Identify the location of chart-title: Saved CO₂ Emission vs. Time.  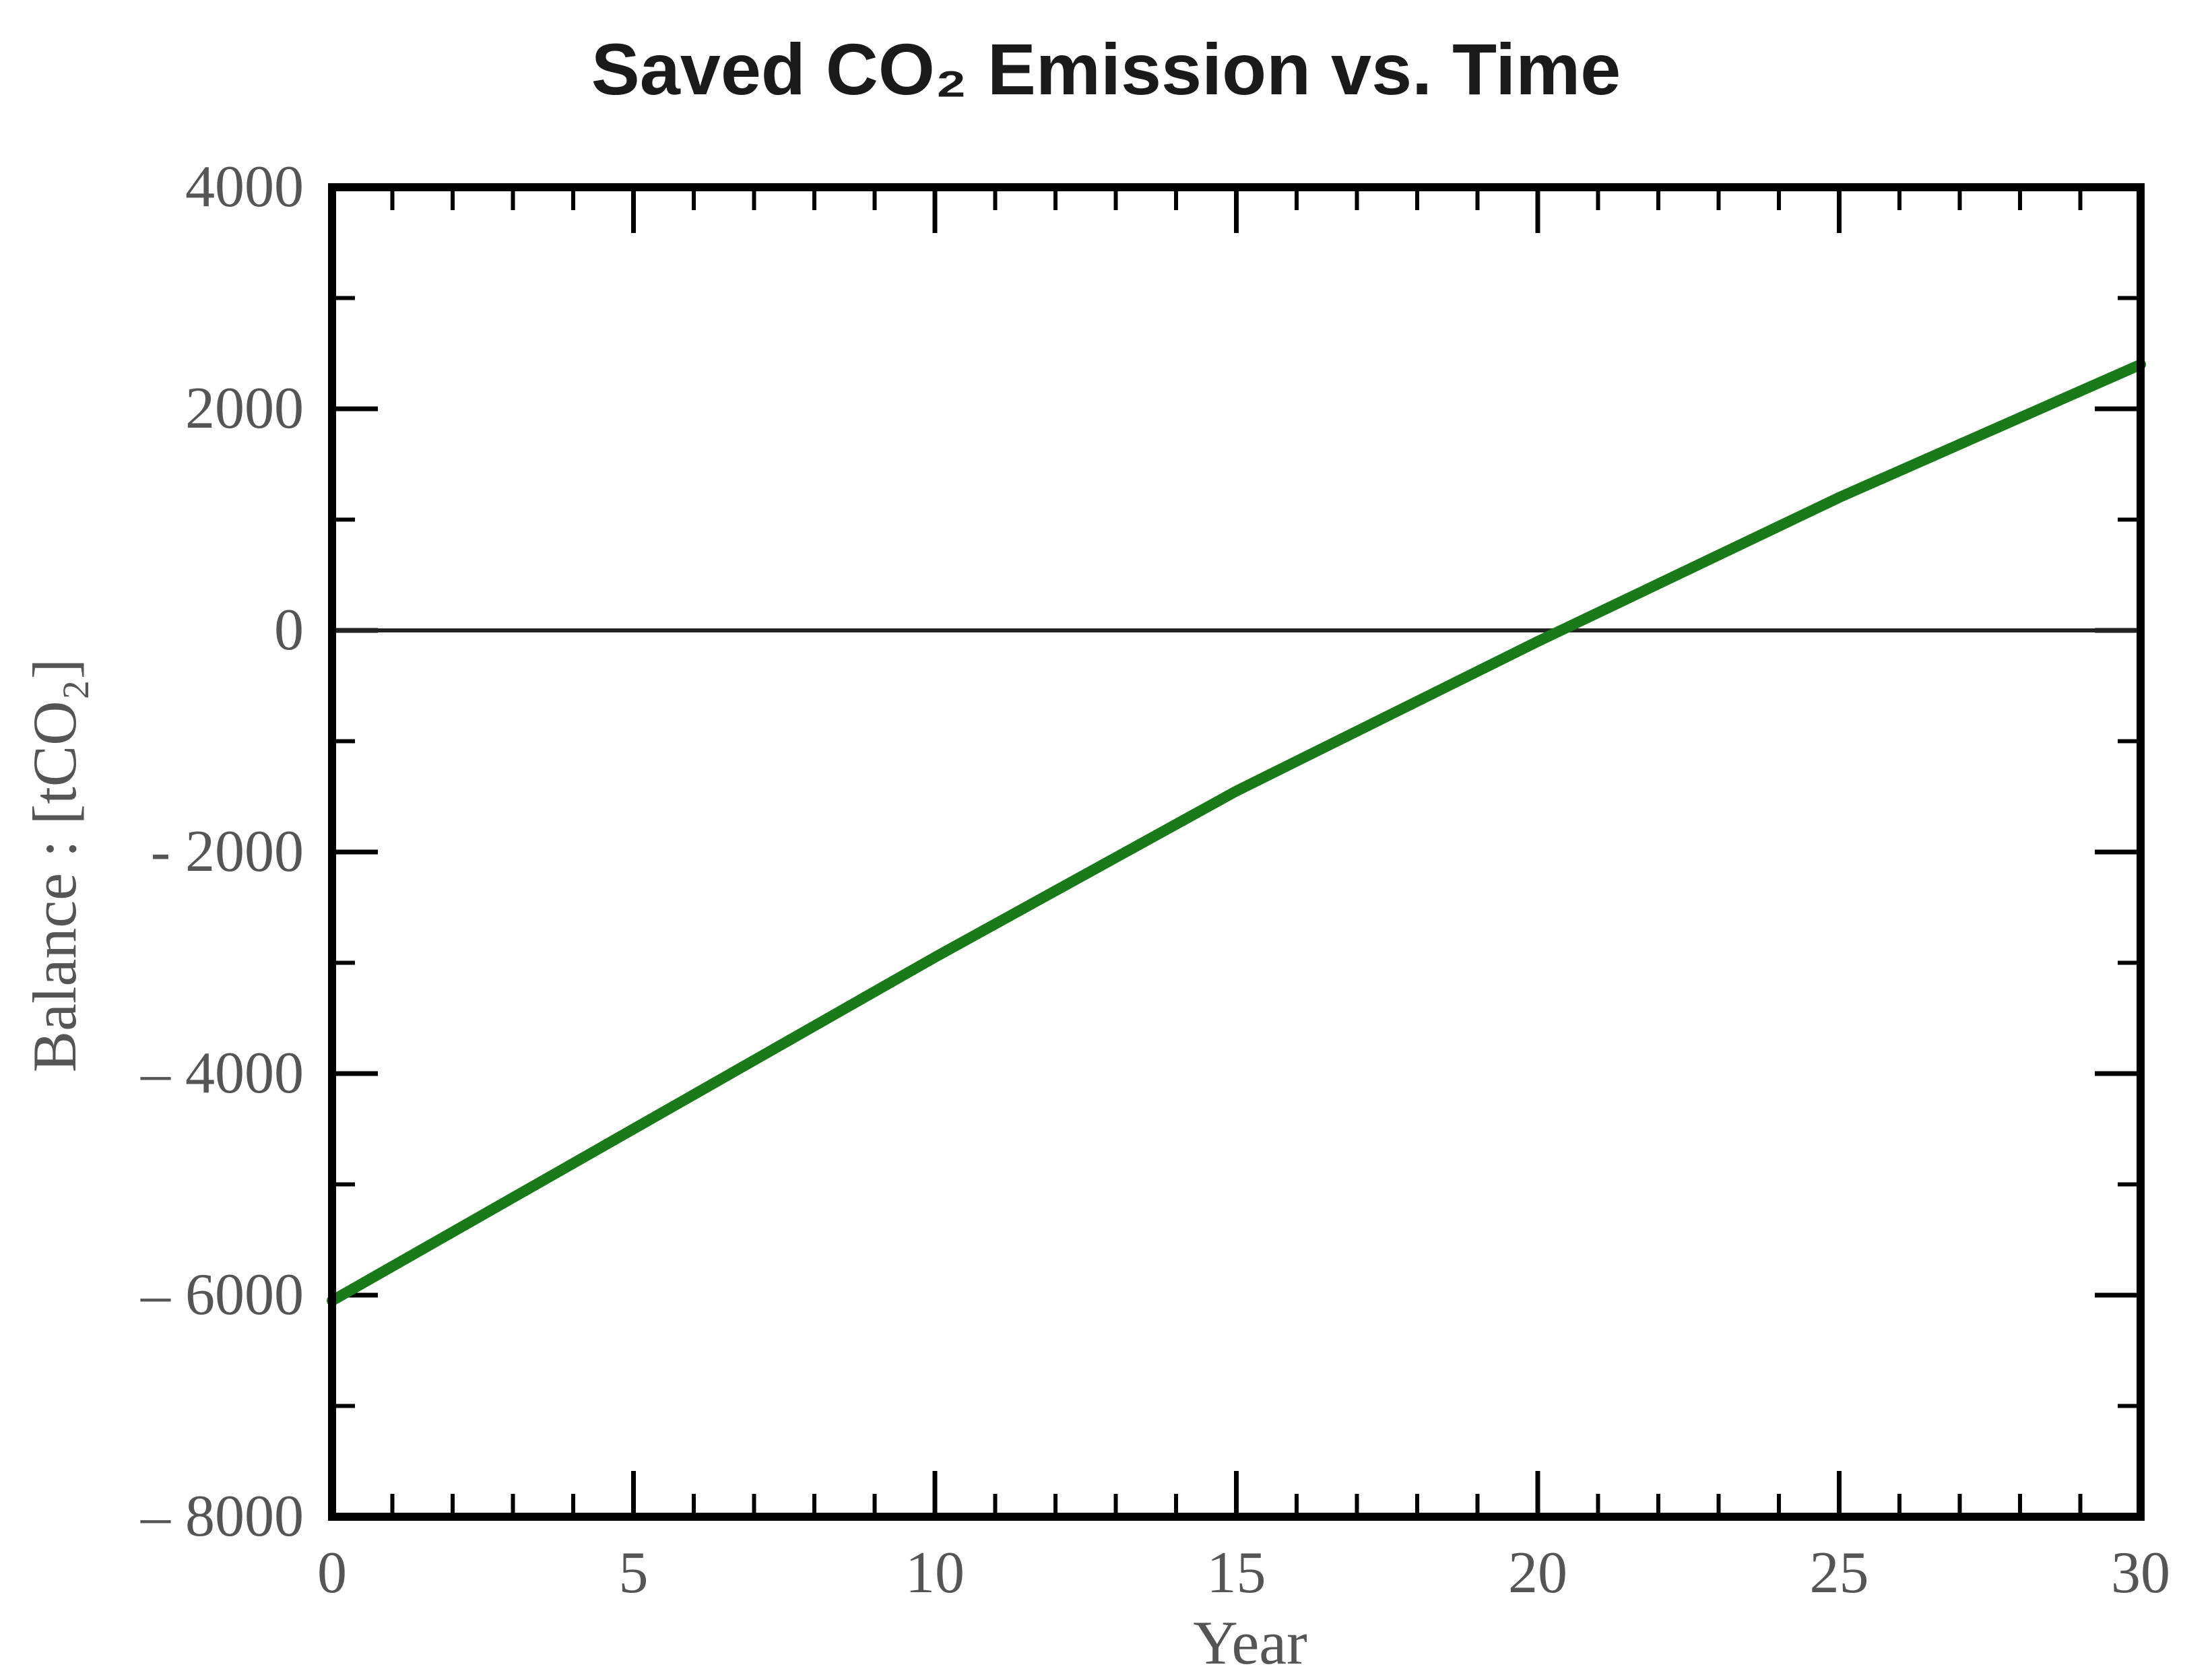
(1106, 69).